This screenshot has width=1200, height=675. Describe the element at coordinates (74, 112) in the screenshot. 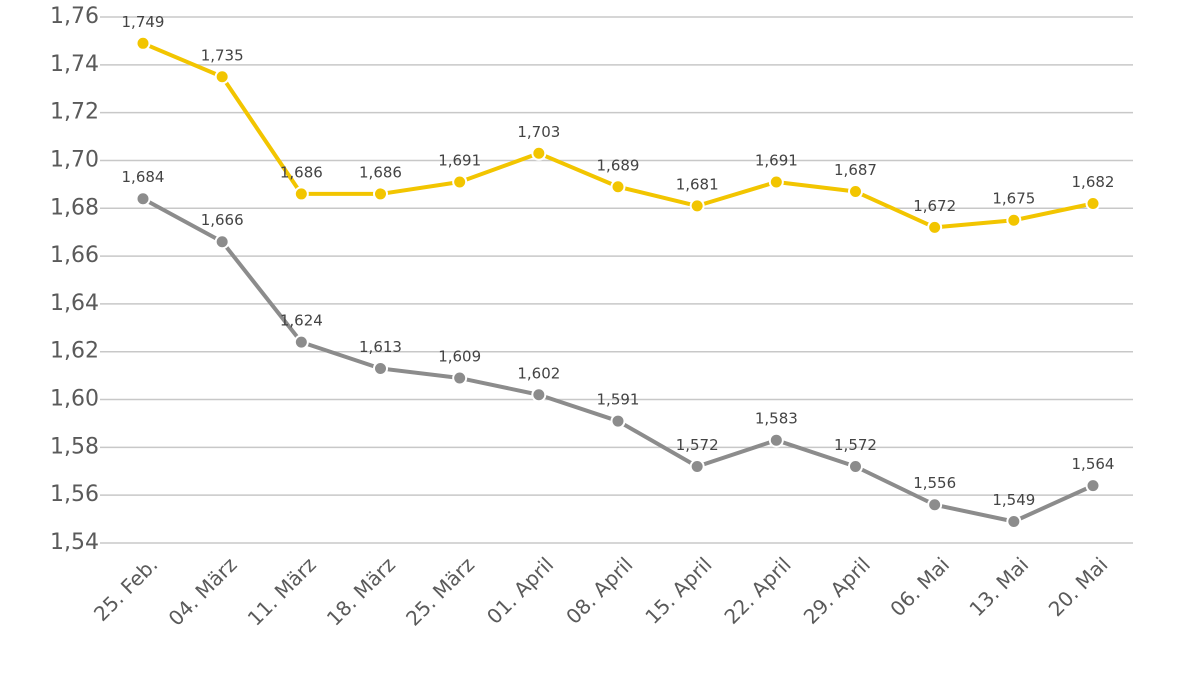

I see `y-tick-label: 1,72` at that location.